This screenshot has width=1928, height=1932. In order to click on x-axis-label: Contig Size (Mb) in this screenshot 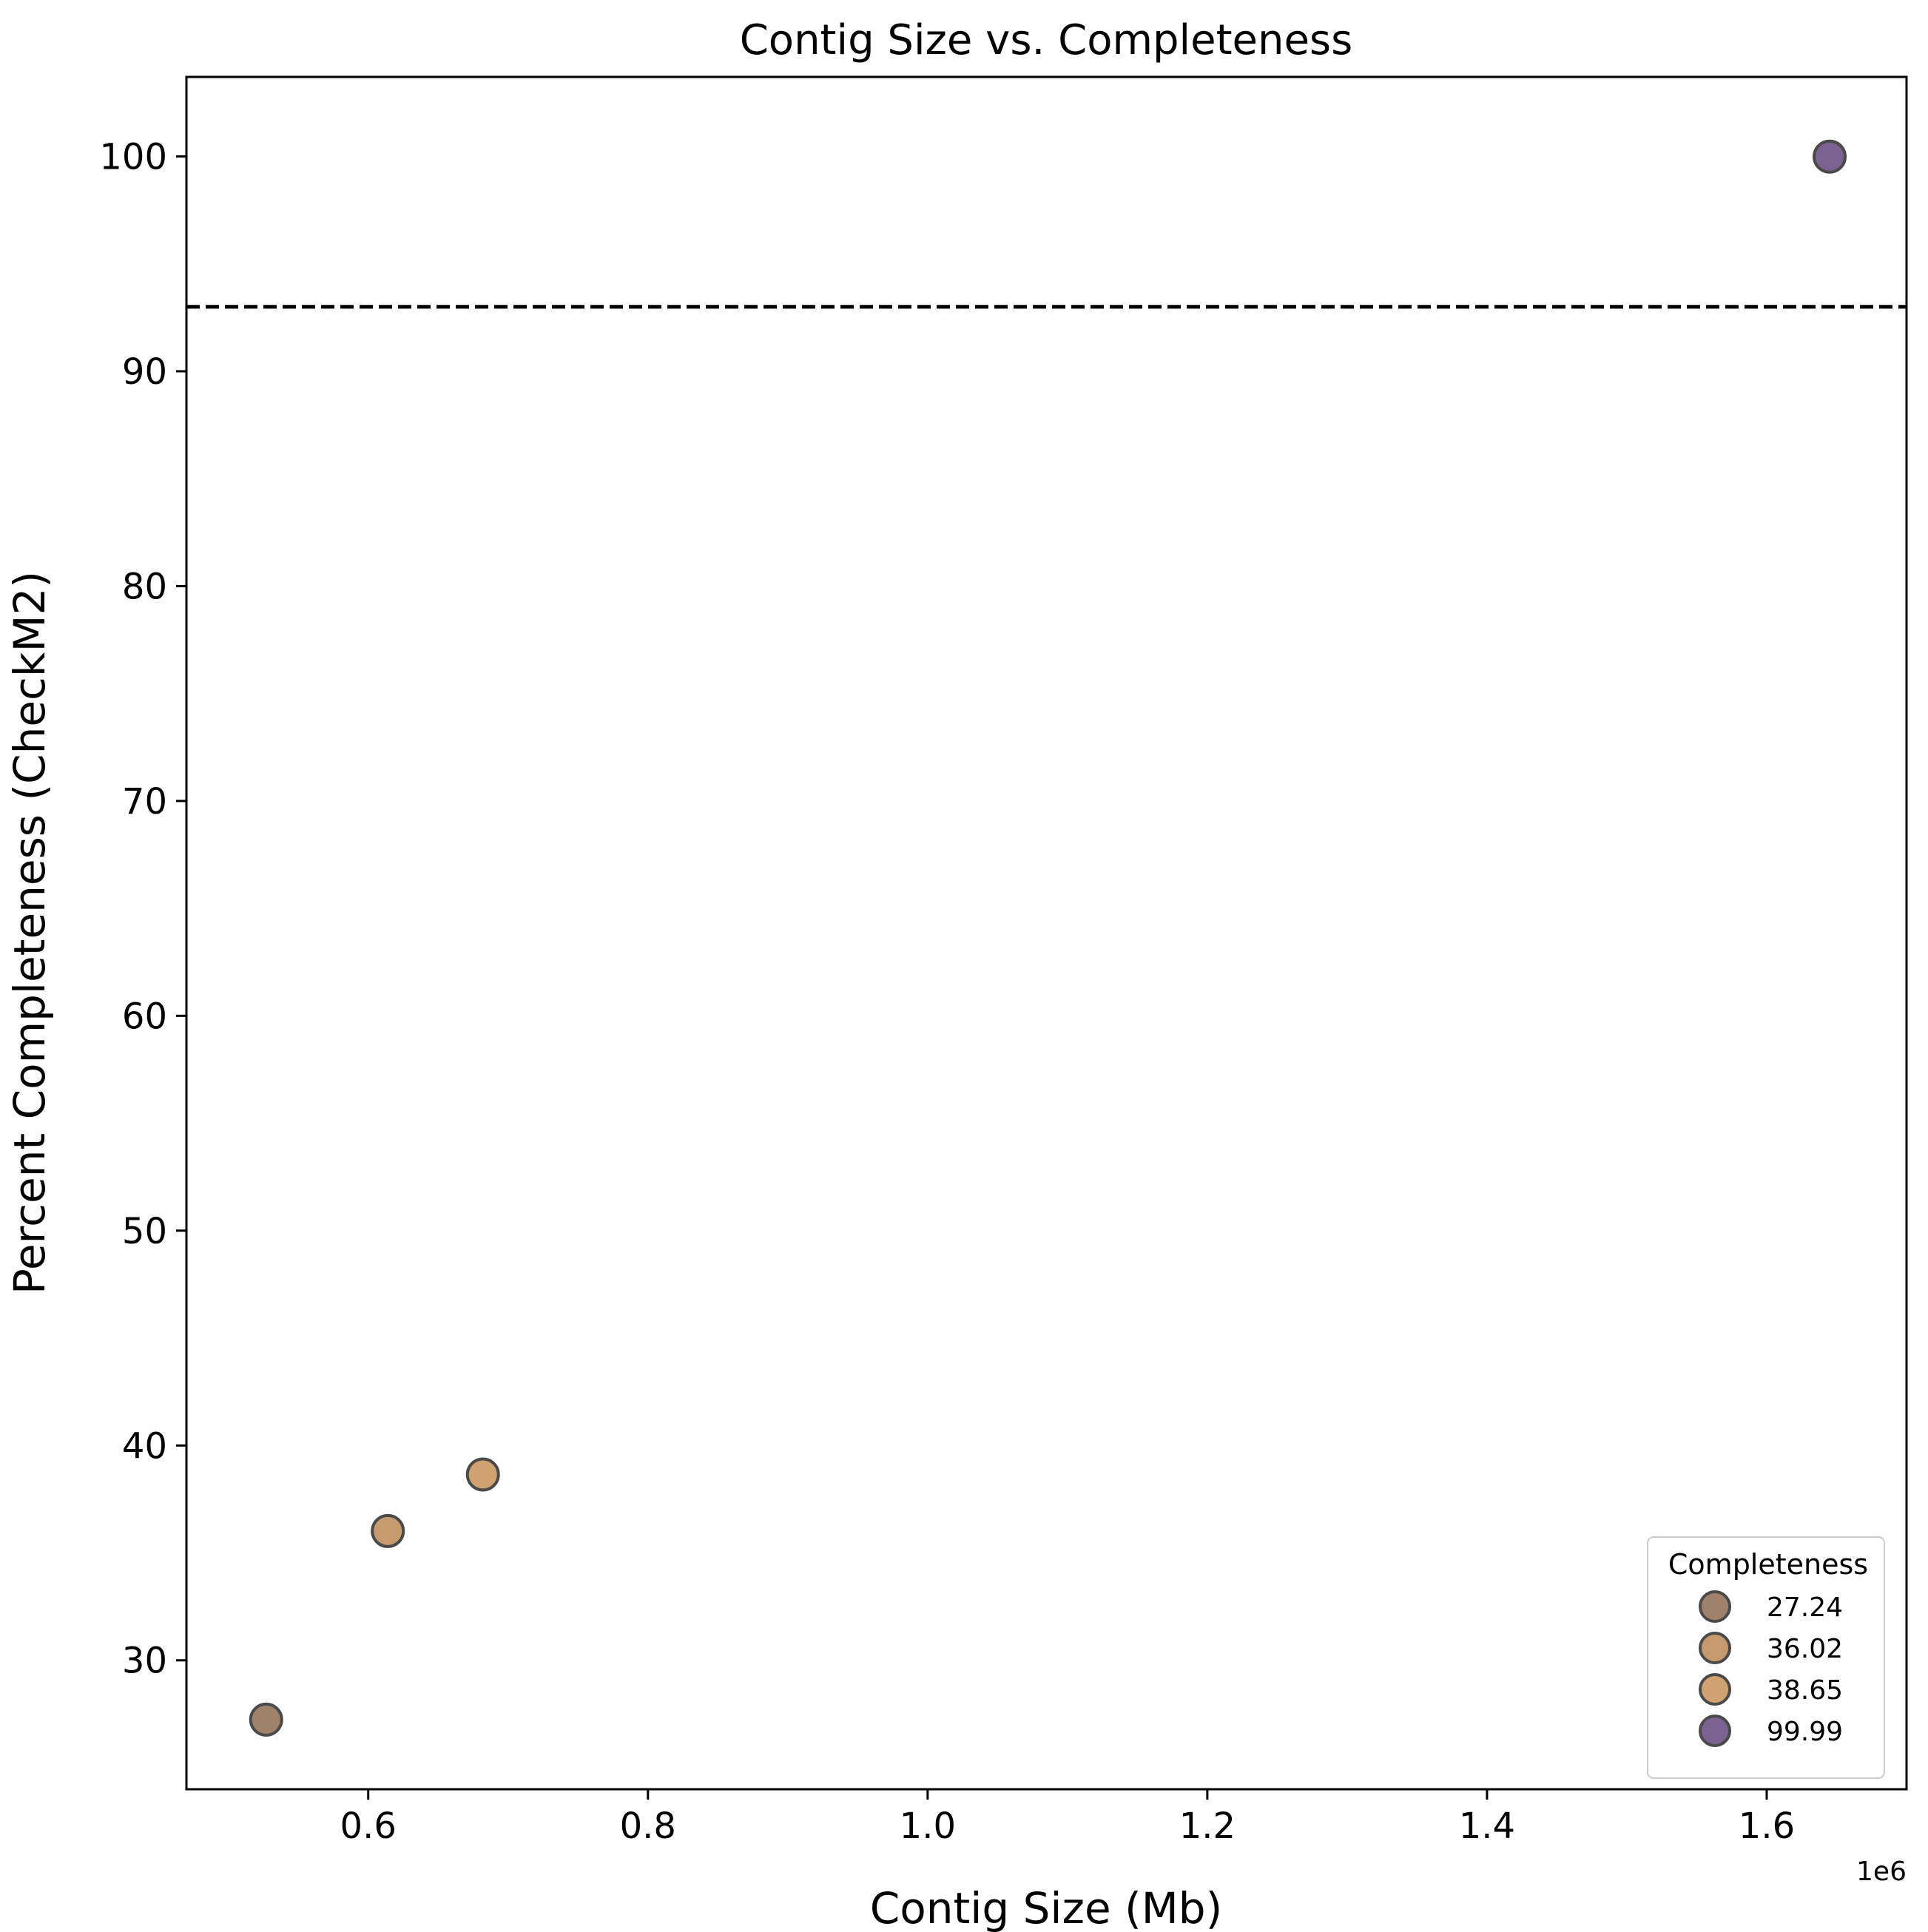, I will do `click(1046, 1908)`.